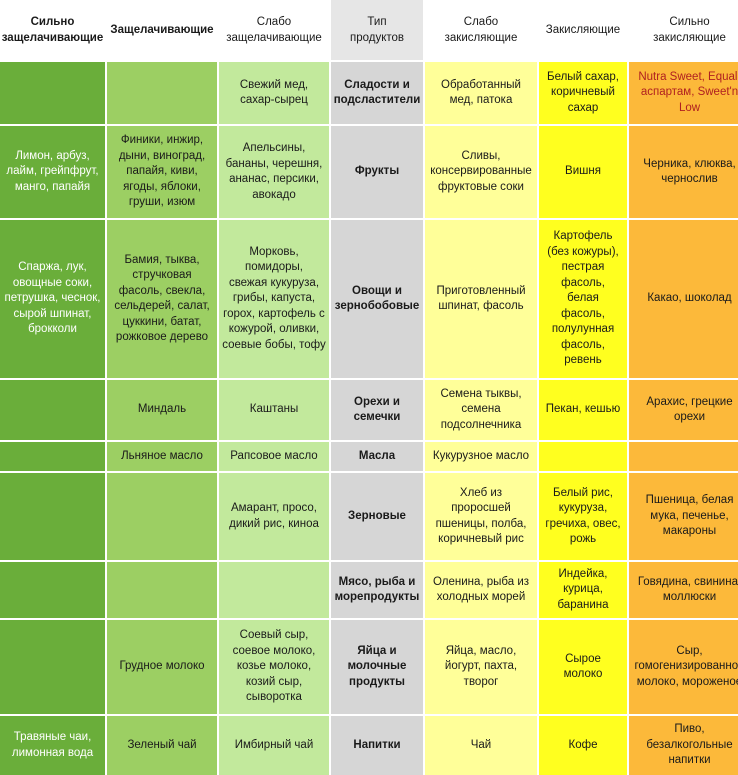 This screenshot has width=738, height=775. Describe the element at coordinates (52, 30) in the screenshot. I see `header-strongly-alkalizing: Сильно защелачивающие` at that location.